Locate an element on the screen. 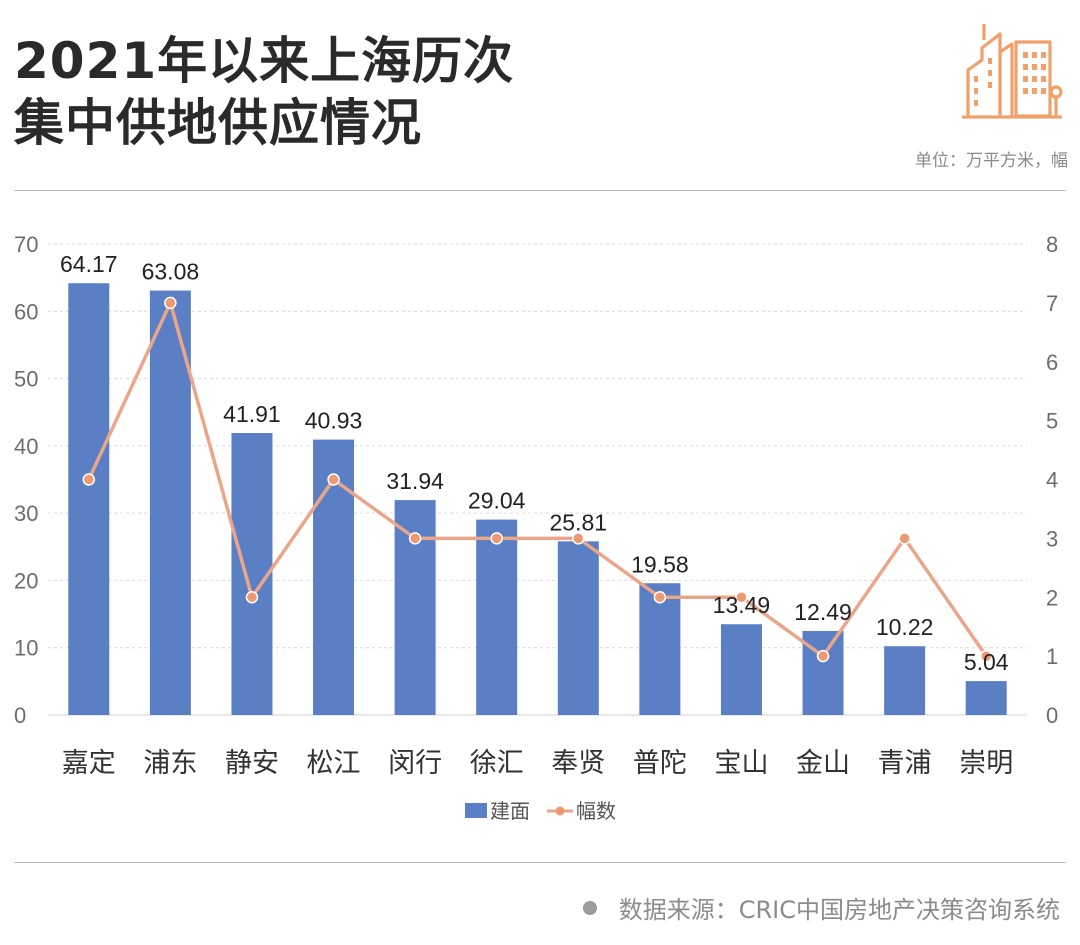 Image resolution: width=1080 pixels, height=945 pixels. dot-icon is located at coordinates (589, 908).